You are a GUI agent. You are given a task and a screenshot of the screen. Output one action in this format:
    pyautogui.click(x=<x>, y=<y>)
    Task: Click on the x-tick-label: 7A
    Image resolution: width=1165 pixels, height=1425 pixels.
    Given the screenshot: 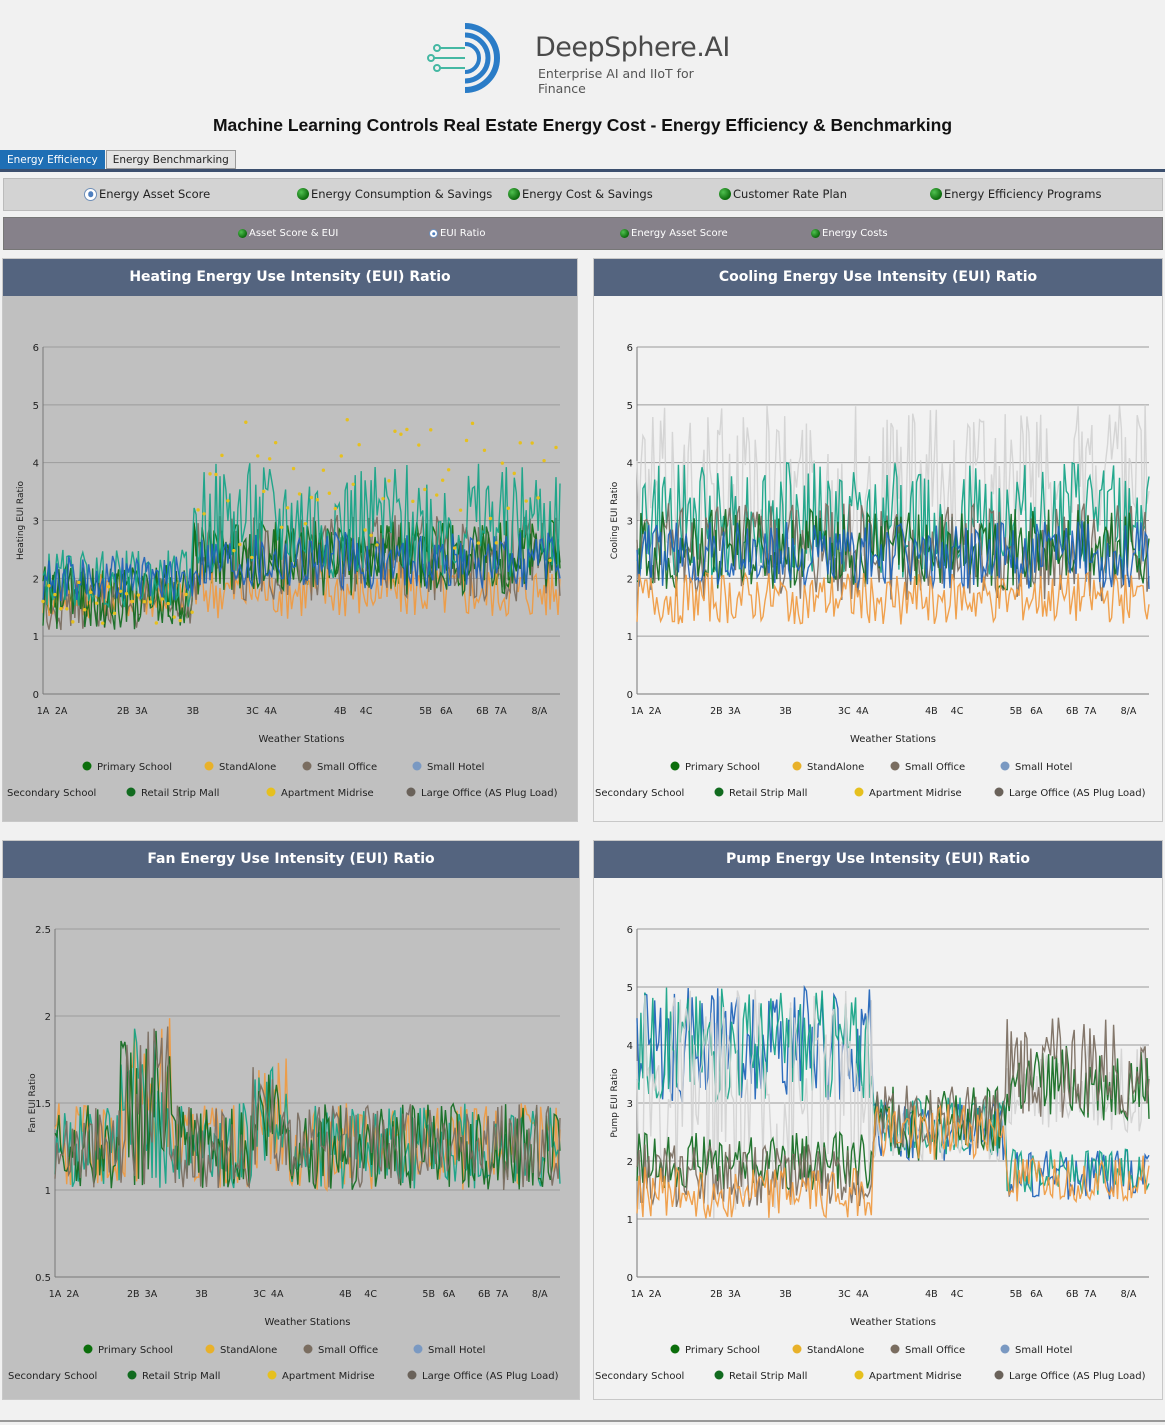 What is the action you would take?
    pyautogui.click(x=1090, y=1294)
    